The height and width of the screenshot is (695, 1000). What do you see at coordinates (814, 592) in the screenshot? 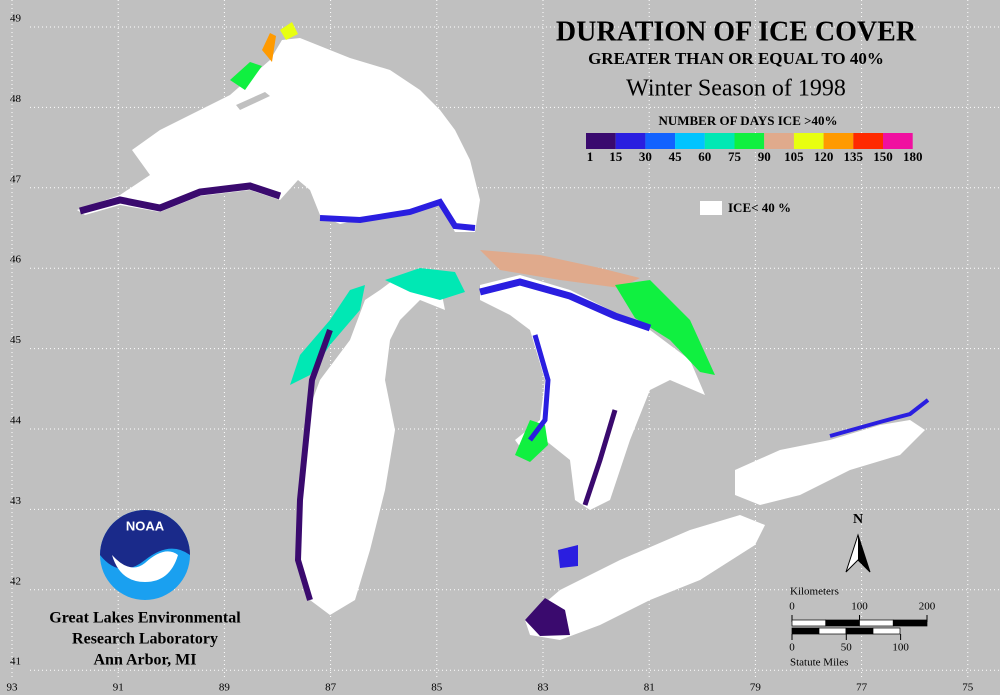
I see `km-title: Kilometers` at bounding box center [814, 592].